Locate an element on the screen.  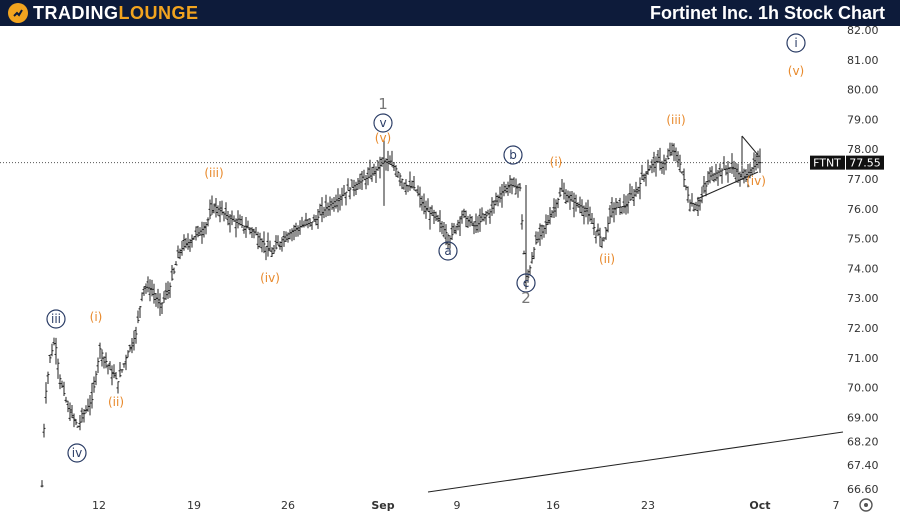
y-tick-label: 80.00 is located at coordinates (863, 90).